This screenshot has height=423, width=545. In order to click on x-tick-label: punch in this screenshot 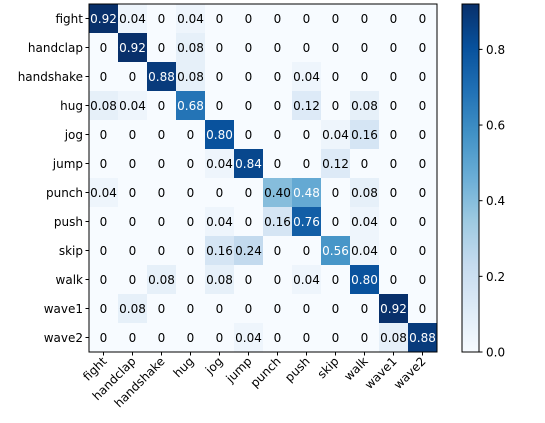, I will do `click(266, 372)`.